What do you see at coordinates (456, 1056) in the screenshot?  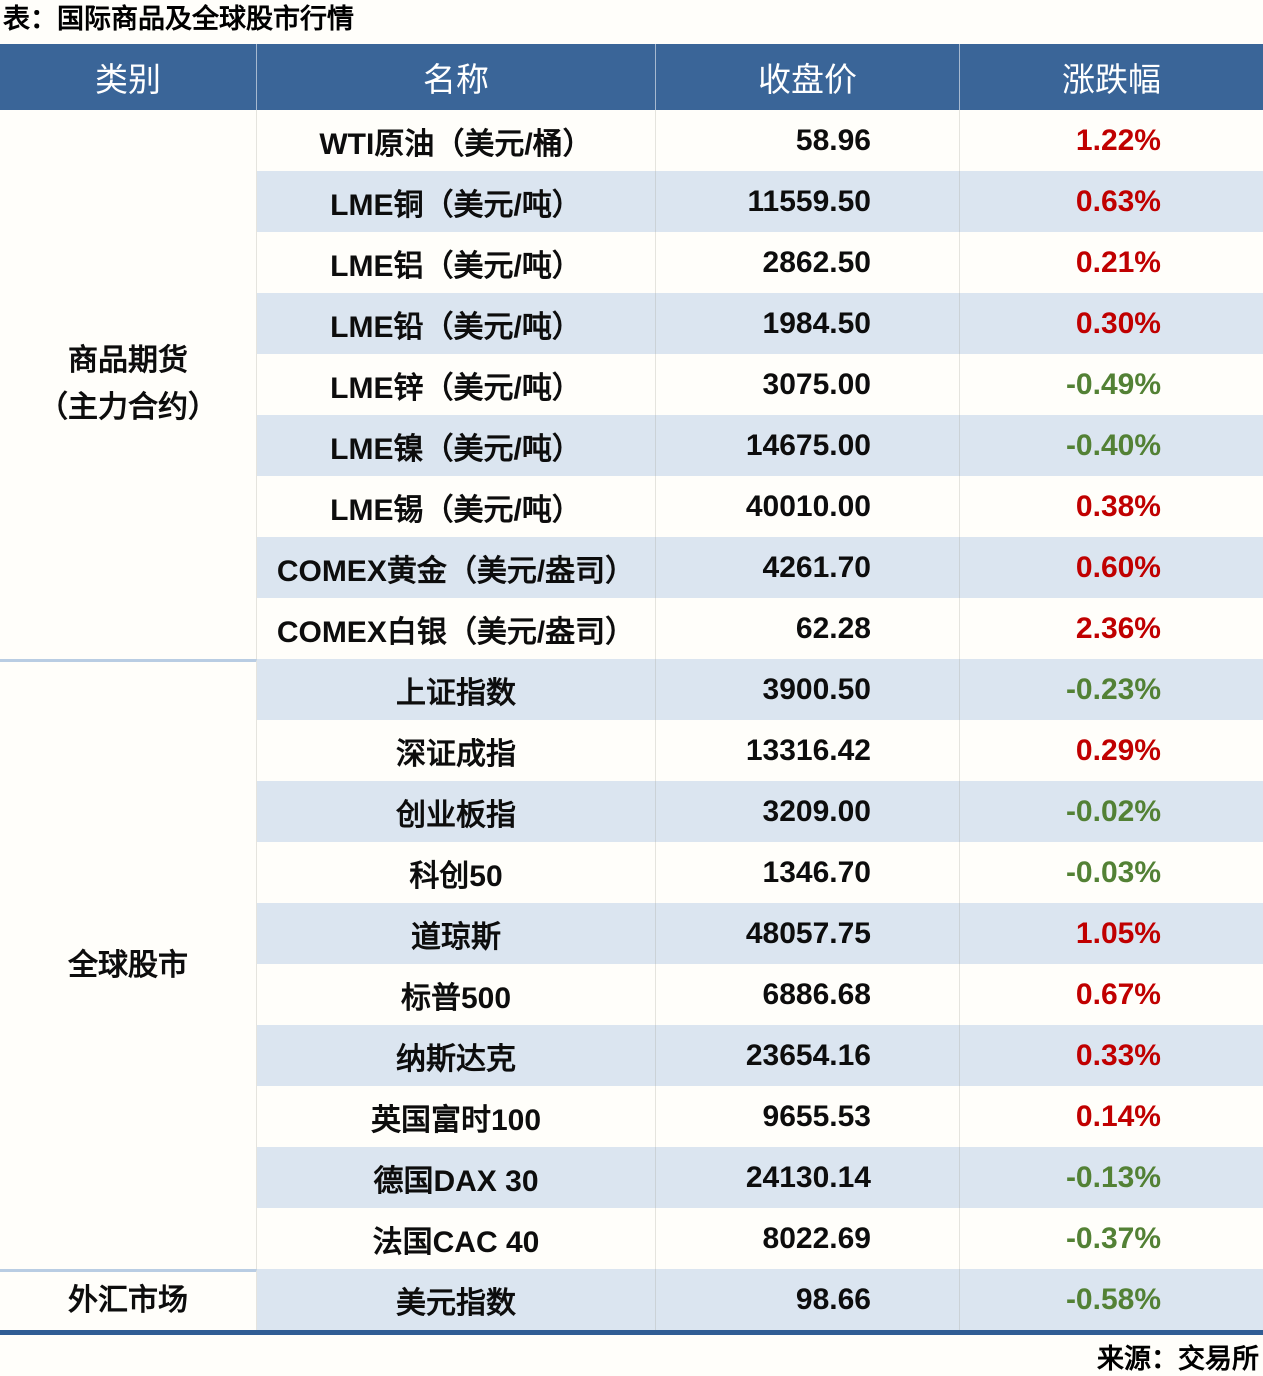 I see `name-cell: 纳斯达克` at bounding box center [456, 1056].